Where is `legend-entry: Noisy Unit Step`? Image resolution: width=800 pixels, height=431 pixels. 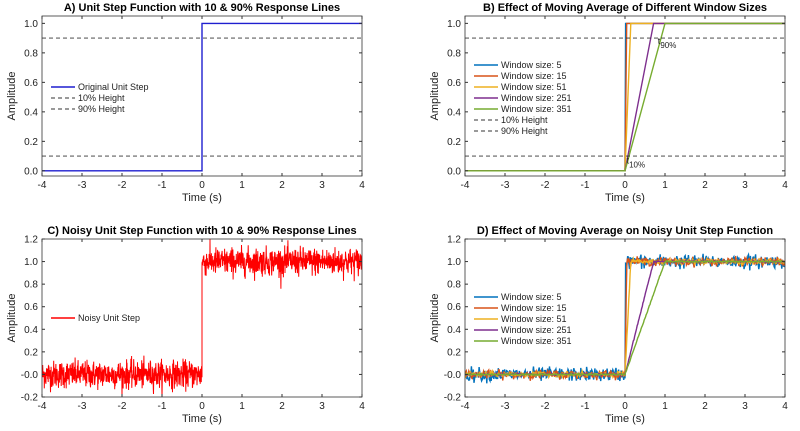
legend-entry: Noisy Unit Step is located at coordinates (109, 318).